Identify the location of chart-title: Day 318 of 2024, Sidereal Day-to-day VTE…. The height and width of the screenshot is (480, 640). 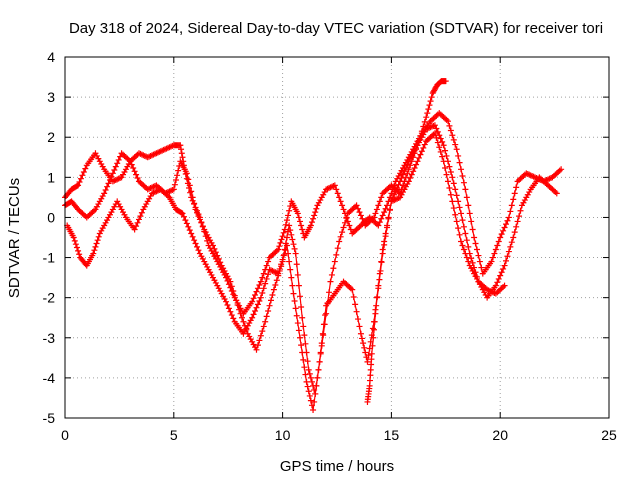
(336, 28).